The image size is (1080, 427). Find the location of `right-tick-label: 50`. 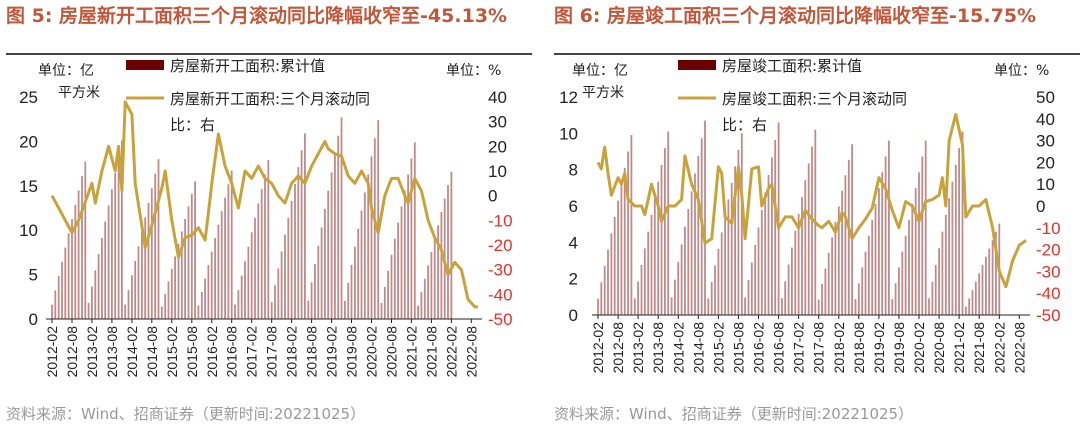

right-tick-label: 50 is located at coordinates (1045, 97).